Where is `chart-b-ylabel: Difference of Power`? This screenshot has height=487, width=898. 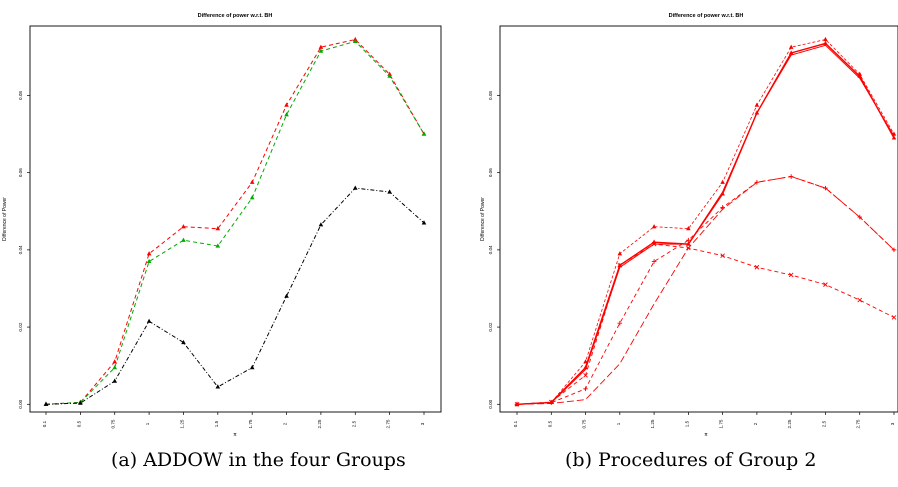
chart-b-ylabel: Difference of Power is located at coordinates (483, 219).